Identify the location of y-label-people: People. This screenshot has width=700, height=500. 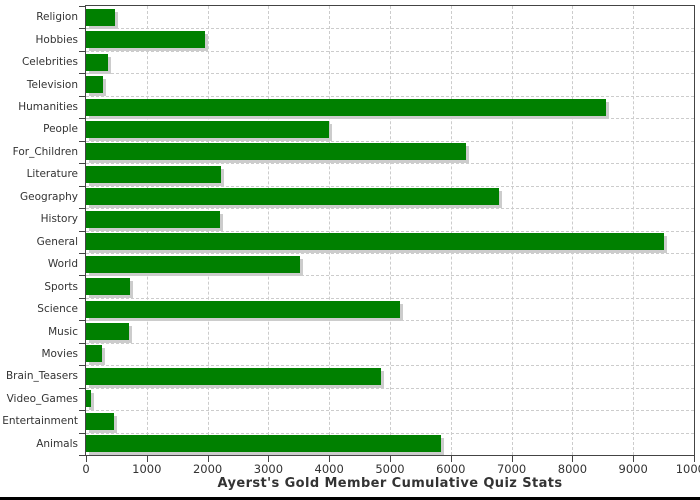
(60, 129).